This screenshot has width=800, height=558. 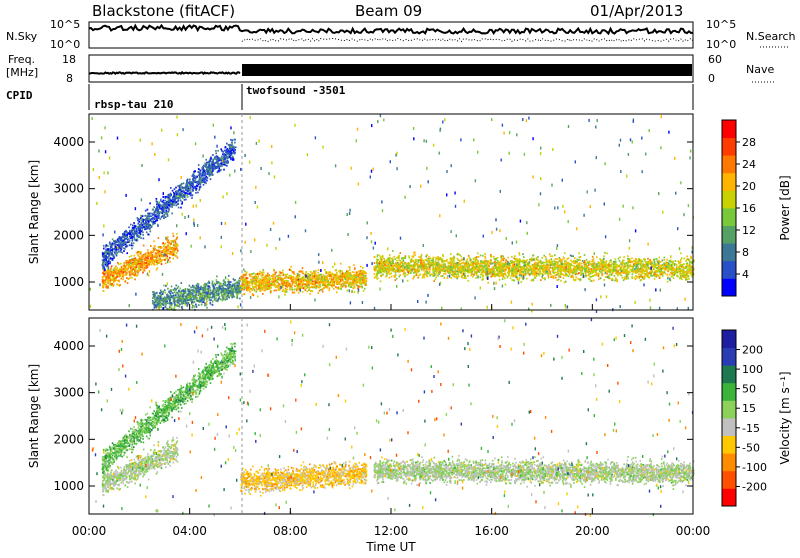 What do you see at coordinates (296, 90) in the screenshot?
I see `cpid-segment-2: twofsound -3501` at bounding box center [296, 90].